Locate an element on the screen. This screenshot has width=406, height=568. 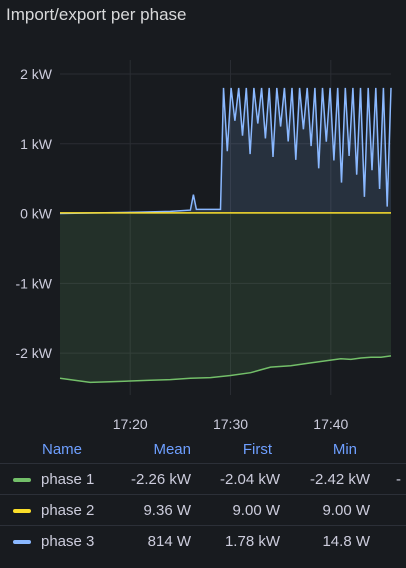
y-tick-label: -2 kW is located at coordinates (33, 353).